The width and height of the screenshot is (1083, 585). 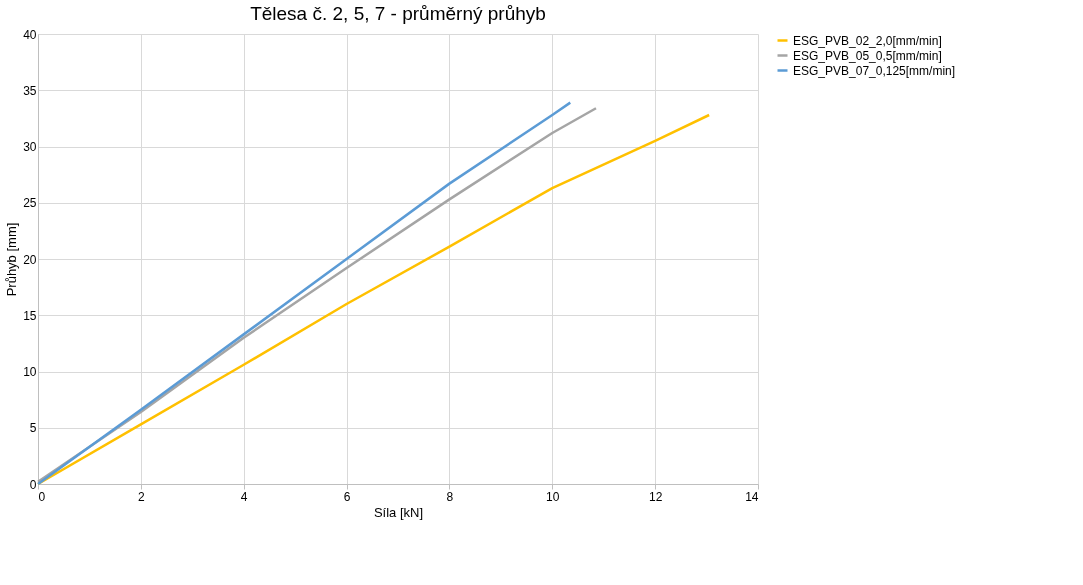 What do you see at coordinates (33, 484) in the screenshot?
I see `y-tick-label: 0` at bounding box center [33, 484].